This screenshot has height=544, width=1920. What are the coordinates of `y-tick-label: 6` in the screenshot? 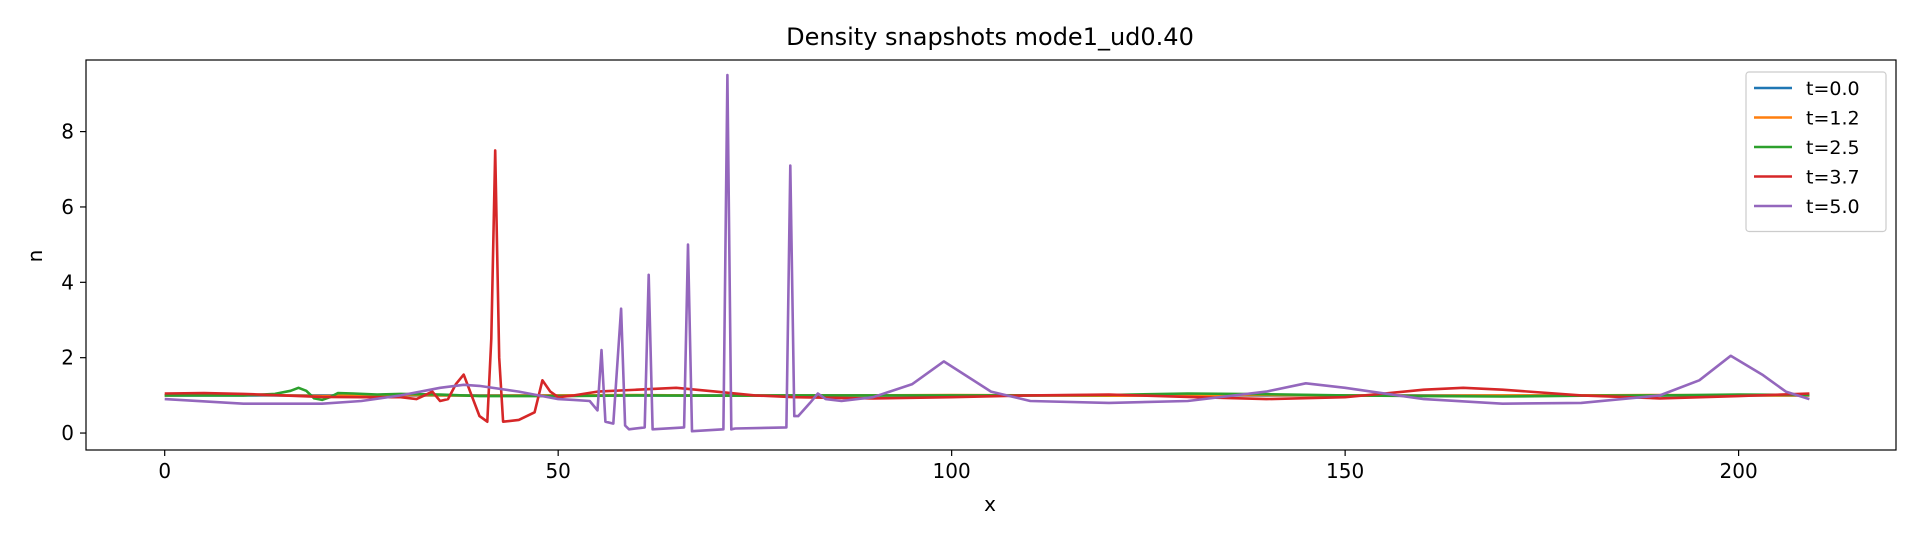 It's located at (67, 207).